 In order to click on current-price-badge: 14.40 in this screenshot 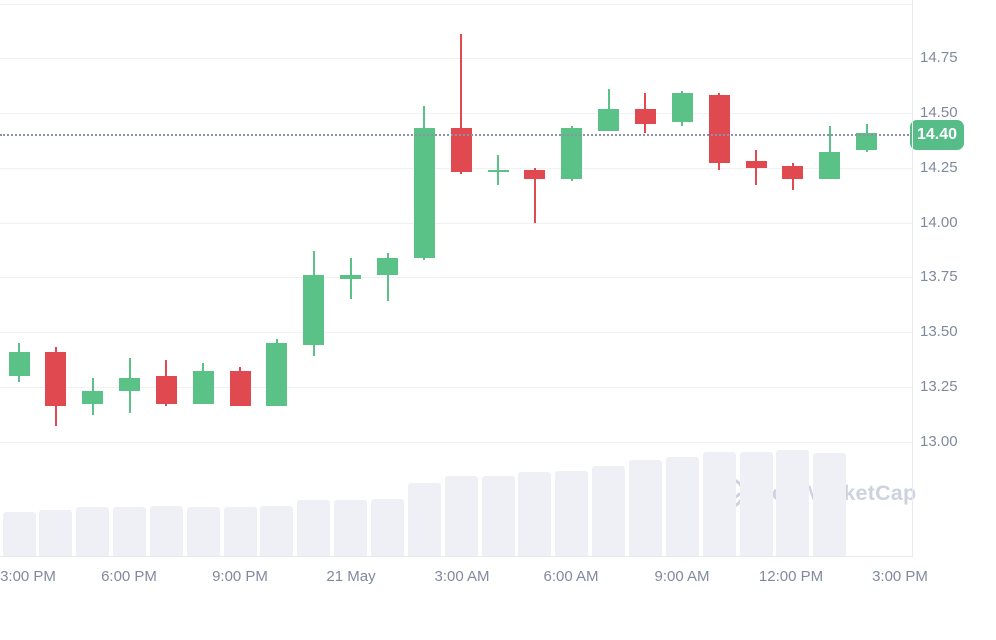, I will do `click(937, 134)`.